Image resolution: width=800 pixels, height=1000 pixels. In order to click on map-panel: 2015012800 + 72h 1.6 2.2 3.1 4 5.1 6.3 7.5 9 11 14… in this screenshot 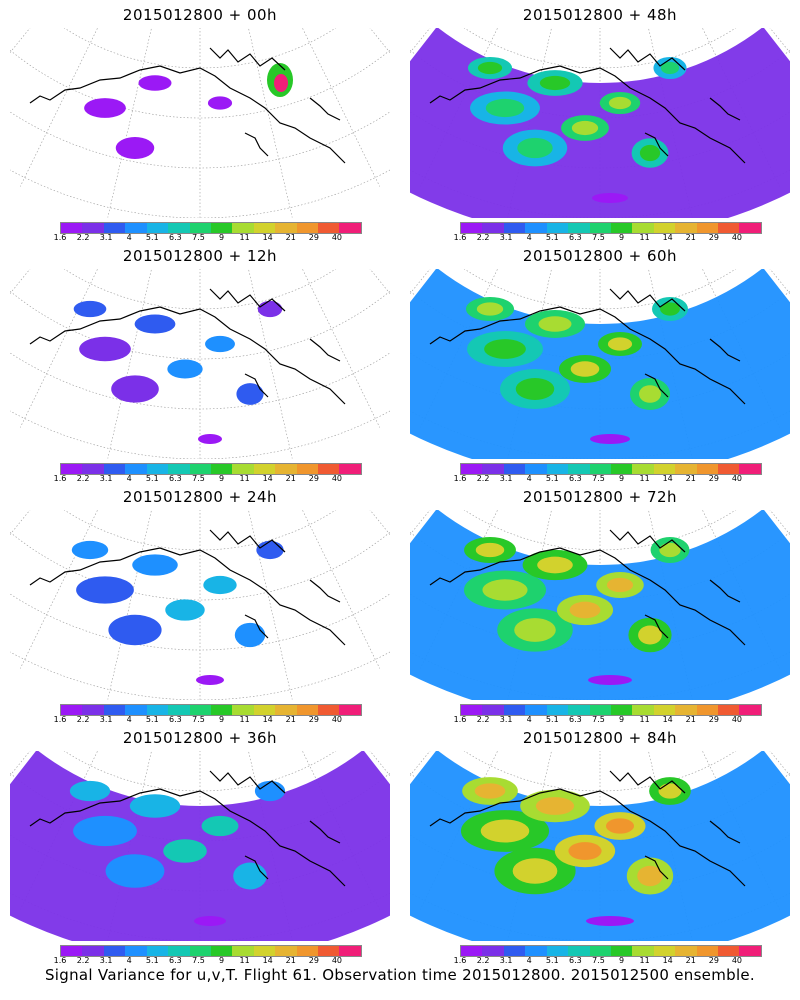, I will do `click(600, 604)`.